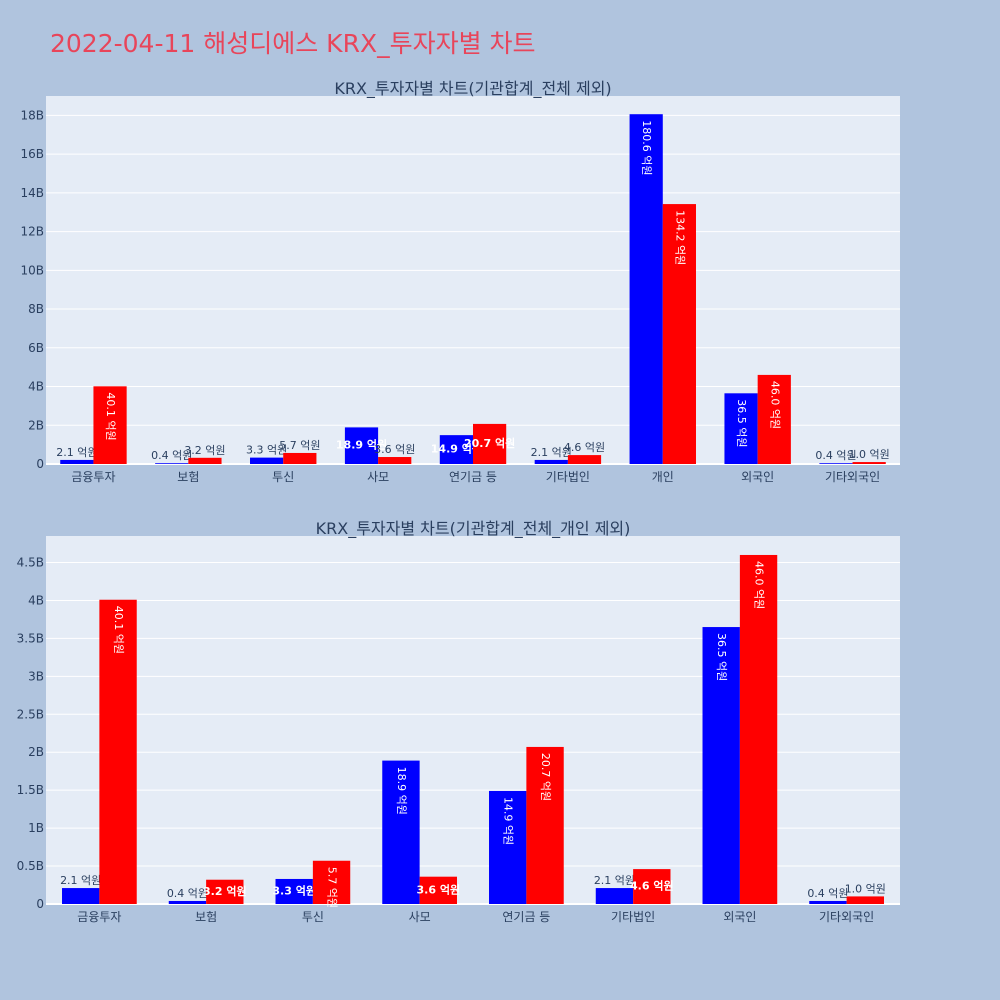 The width and height of the screenshot is (1000, 1000). What do you see at coordinates (30, 563) in the screenshot?
I see `y-tick-label: 4.5B` at bounding box center [30, 563].